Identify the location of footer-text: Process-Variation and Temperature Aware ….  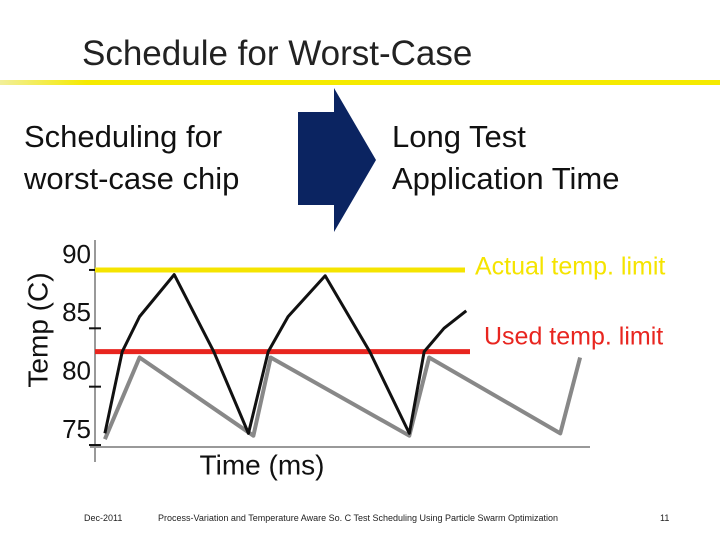
(358, 518).